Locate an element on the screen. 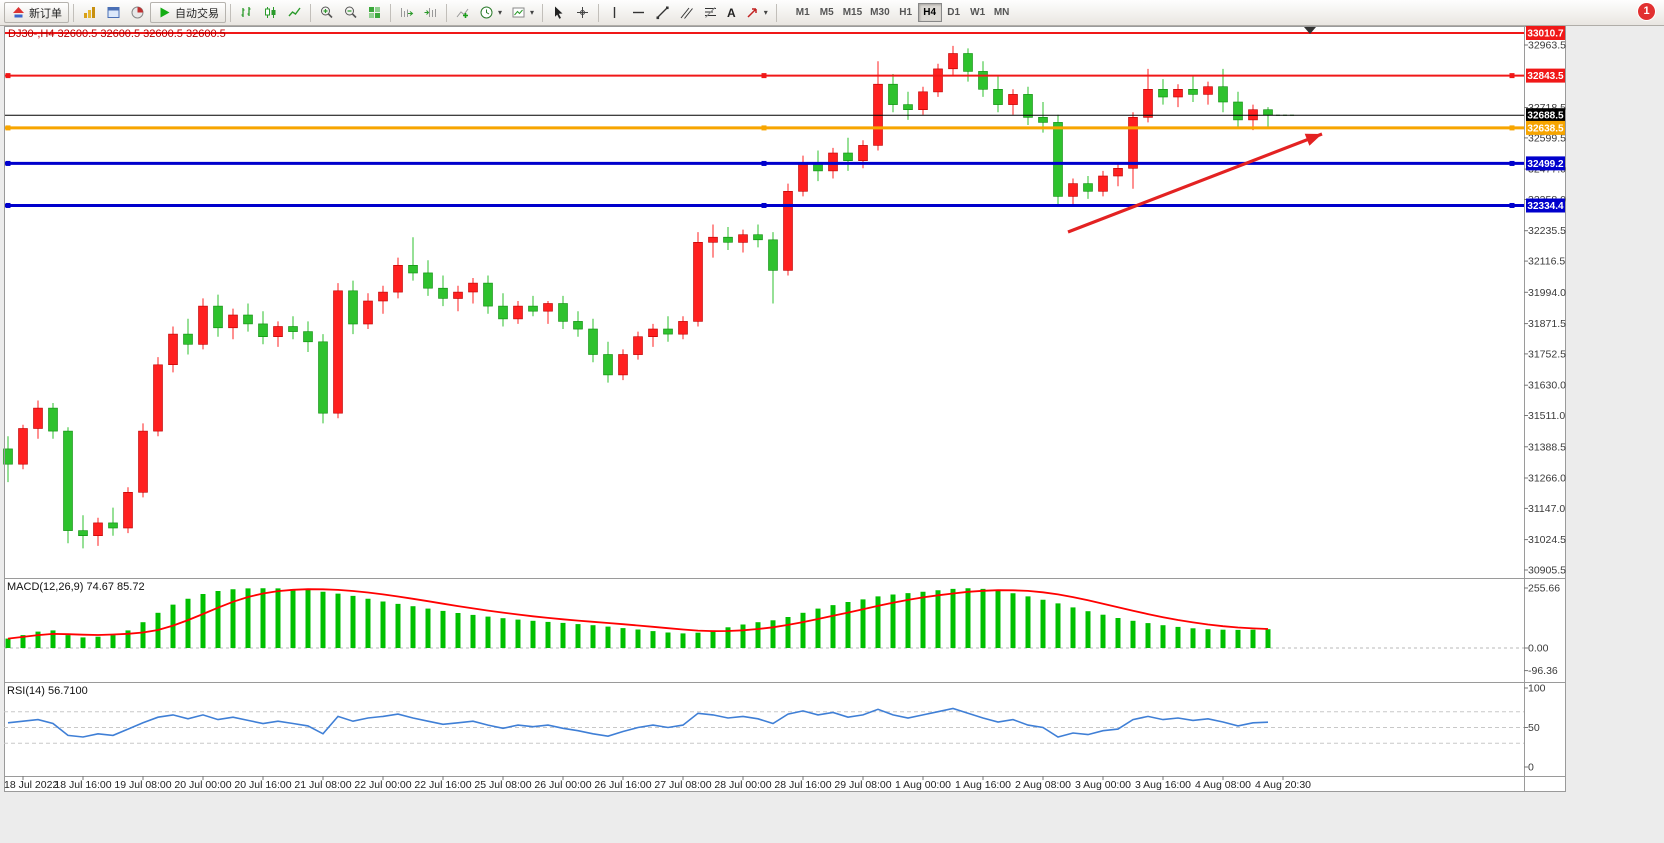 This screenshot has width=1664, height=843. time-label: 27 Jul 08:00 is located at coordinates (682, 785).